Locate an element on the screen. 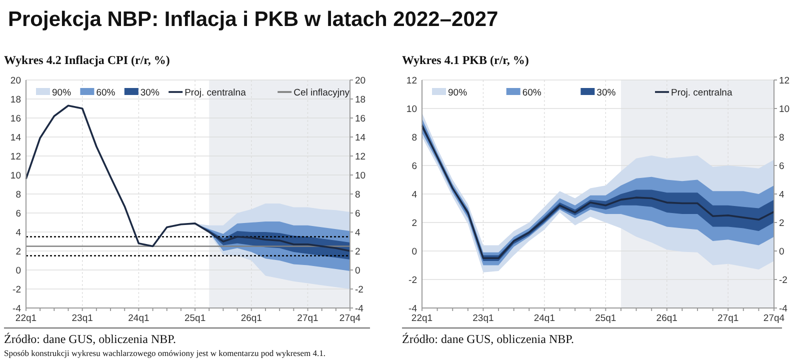  y-tick-label: 18 is located at coordinates (15, 100).